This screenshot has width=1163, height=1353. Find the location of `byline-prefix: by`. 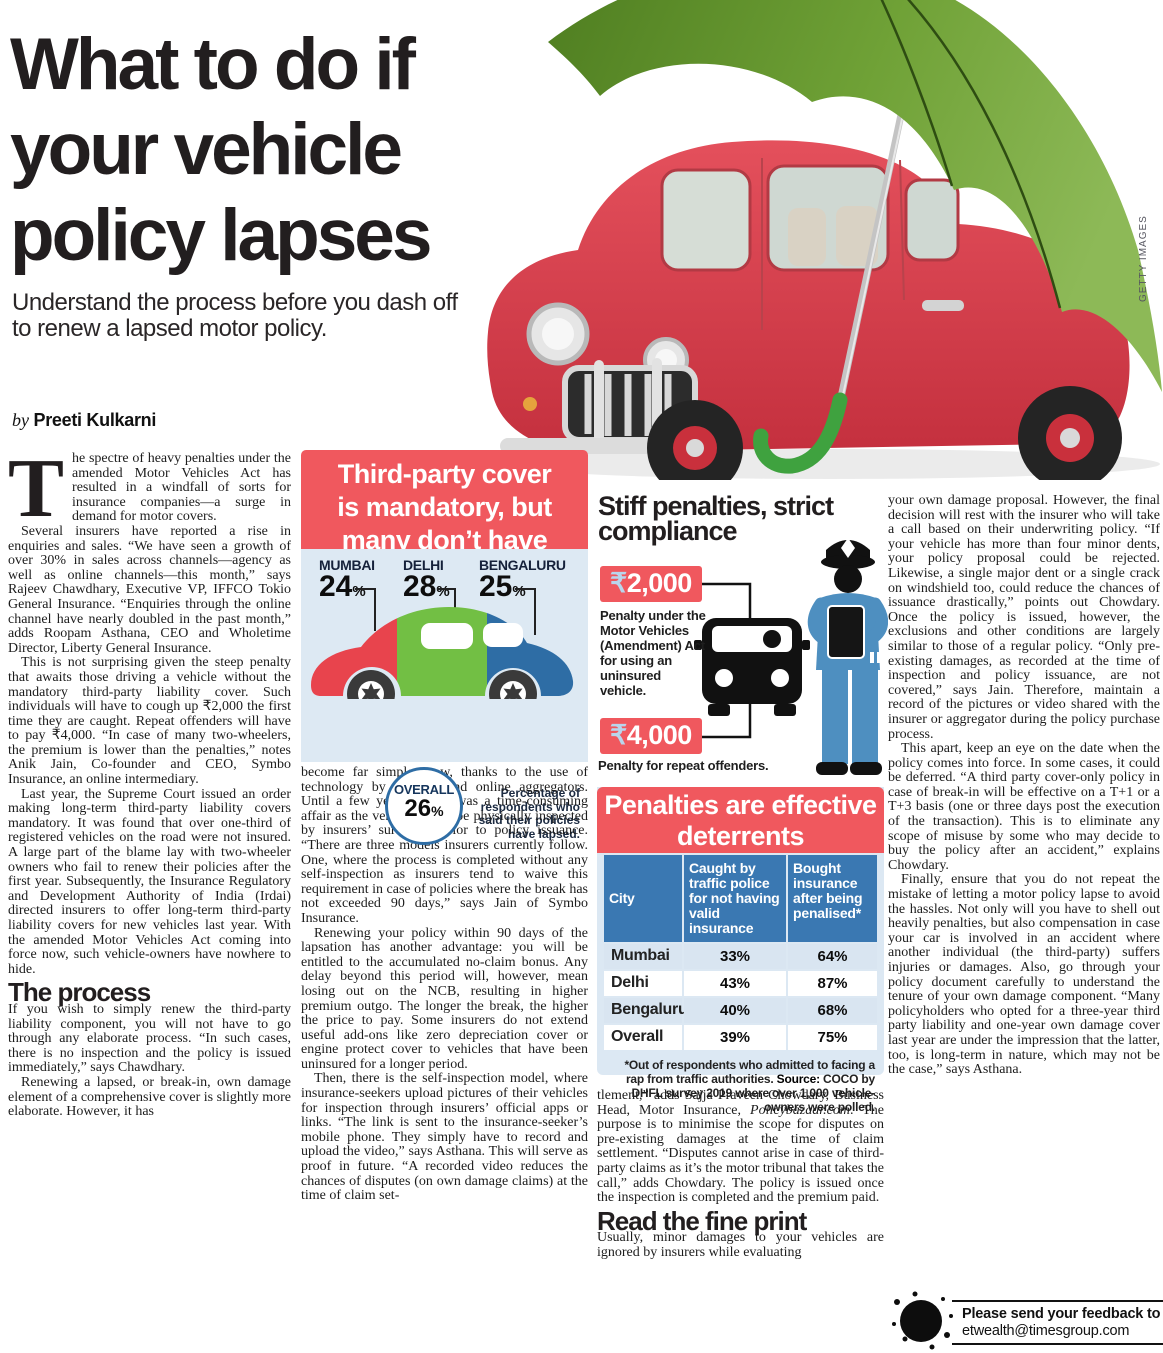

byline-prefix: by is located at coordinates (20, 420).